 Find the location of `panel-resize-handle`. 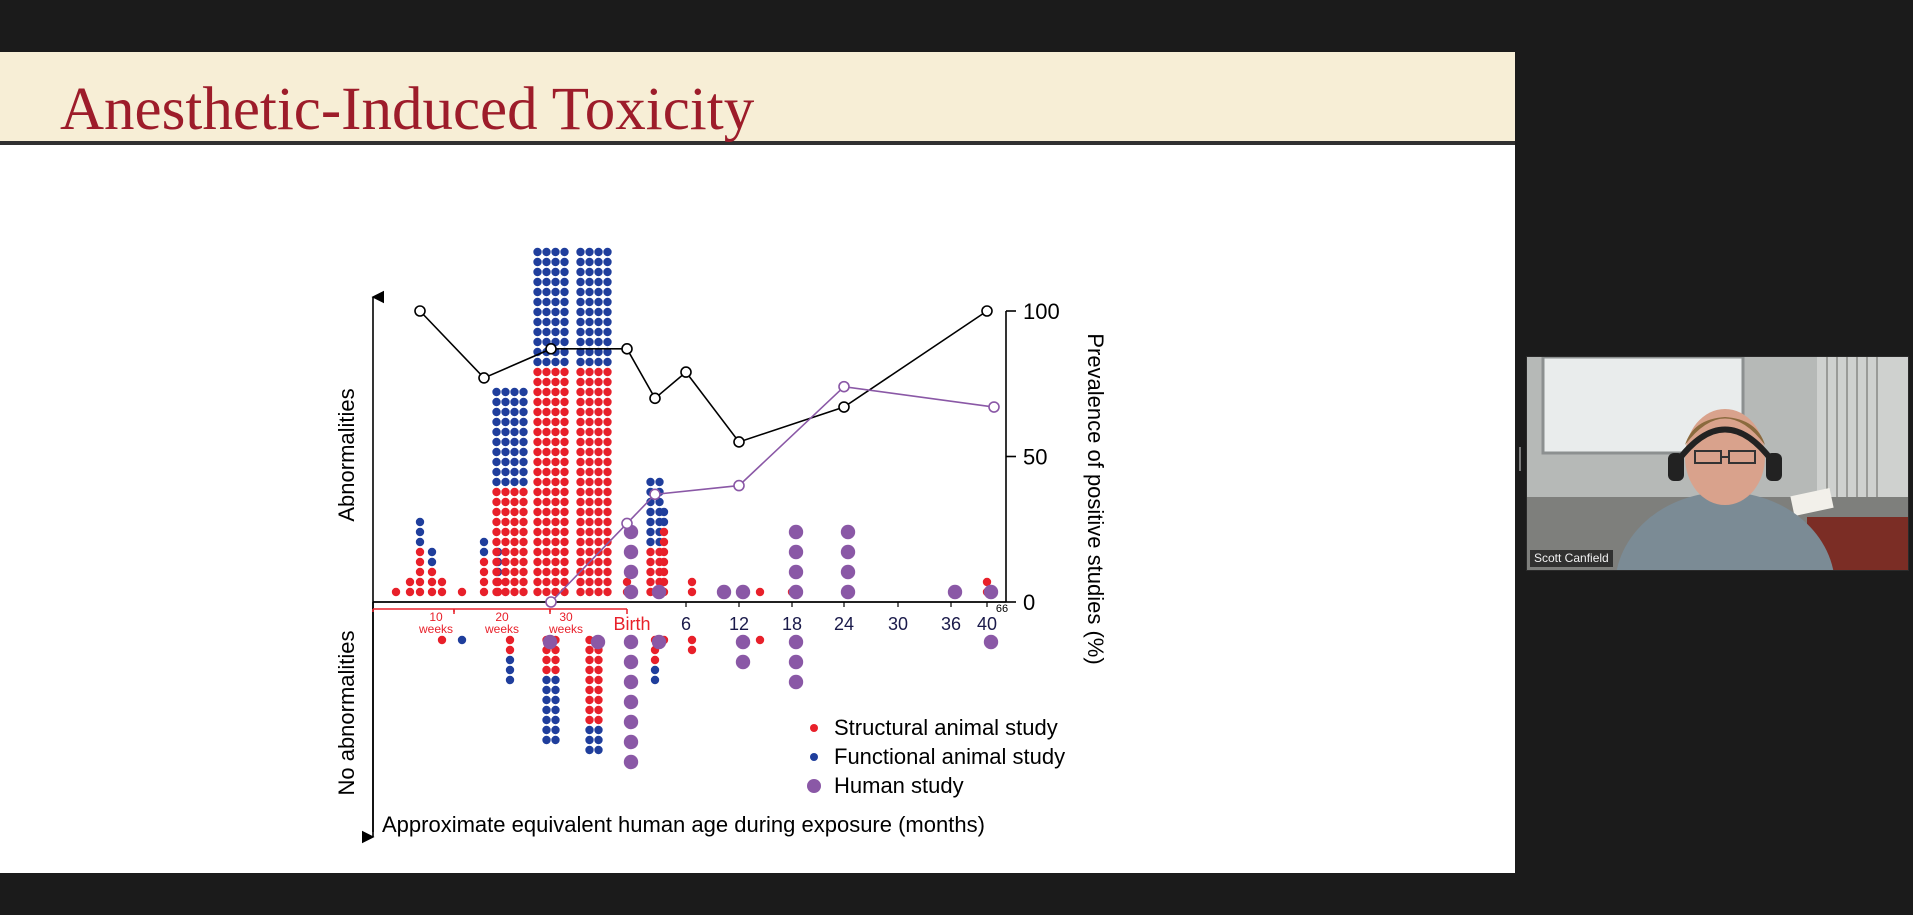

panel-resize-handle is located at coordinates (1520, 459).